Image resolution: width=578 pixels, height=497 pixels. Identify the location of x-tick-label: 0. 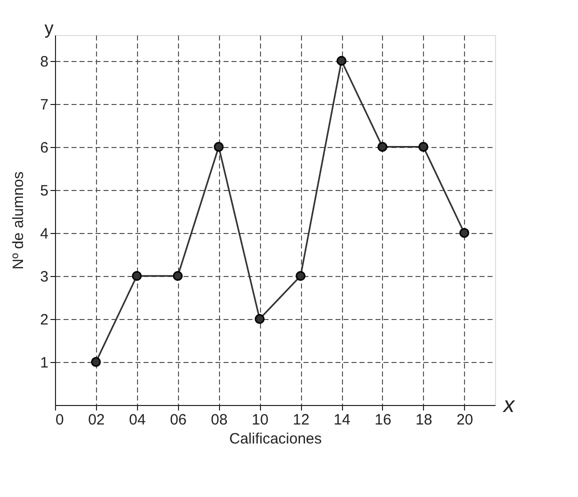
(60, 420).